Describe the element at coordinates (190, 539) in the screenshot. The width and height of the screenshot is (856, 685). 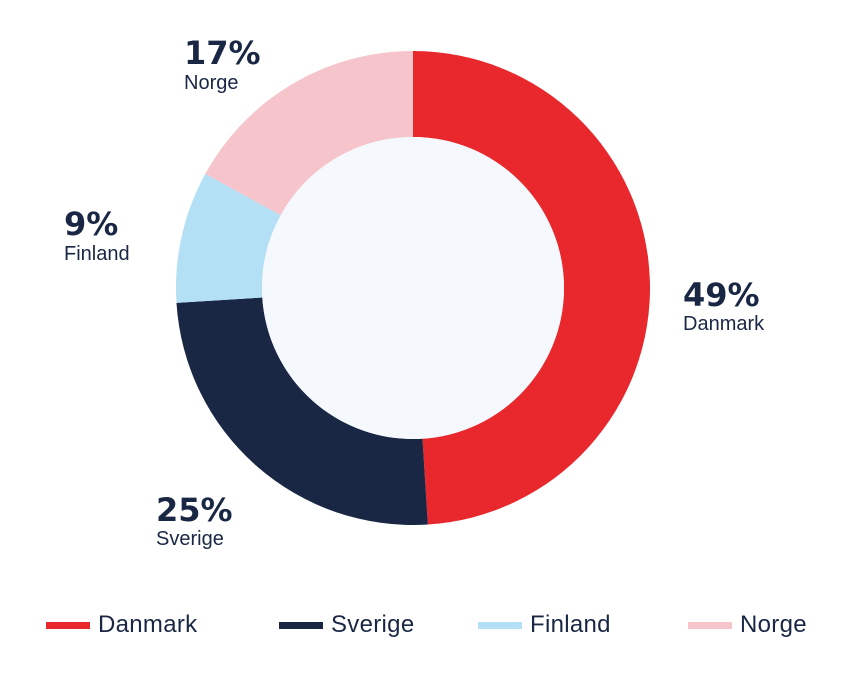
I see `data-label-name-sverige: Sverige` at that location.